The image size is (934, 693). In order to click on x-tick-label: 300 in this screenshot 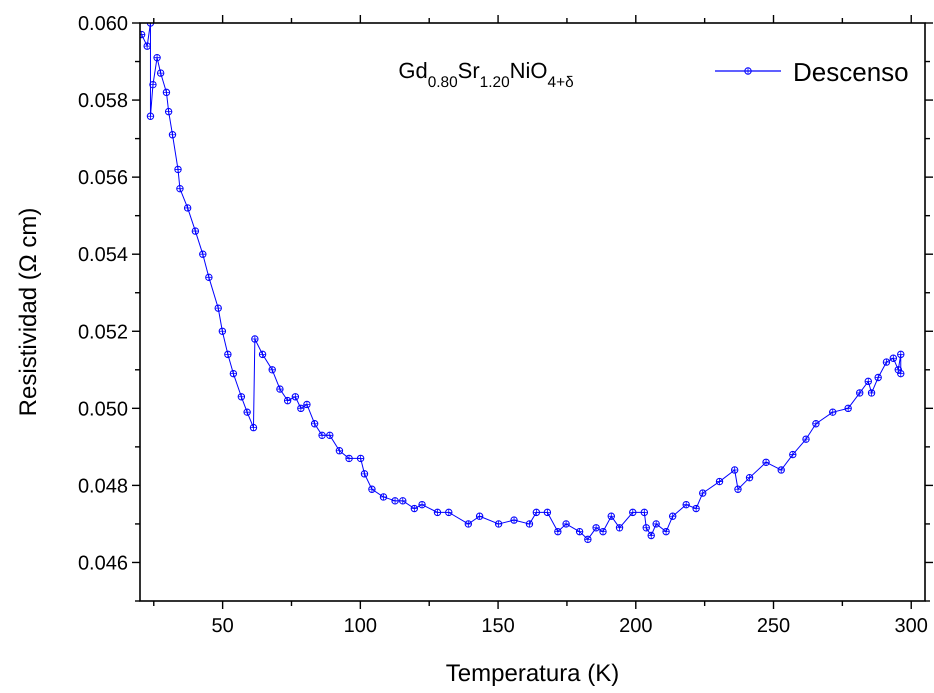, I will do `click(911, 626)`.